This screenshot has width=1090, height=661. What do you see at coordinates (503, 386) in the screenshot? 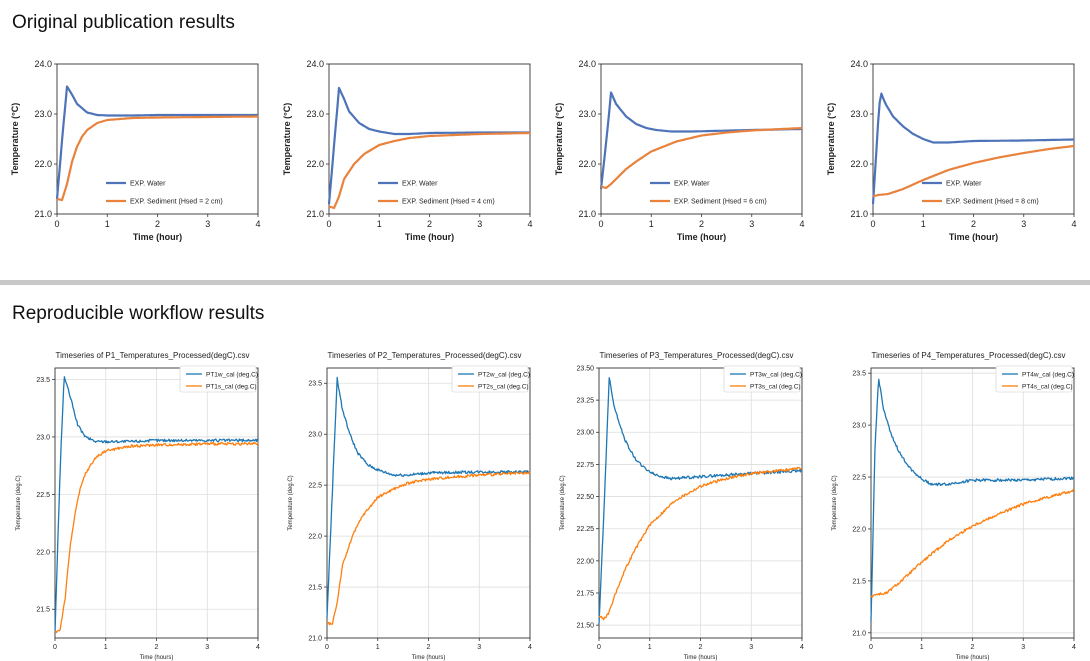
I see `legend-label: PT2s_cal (deg.C)` at bounding box center [503, 386].